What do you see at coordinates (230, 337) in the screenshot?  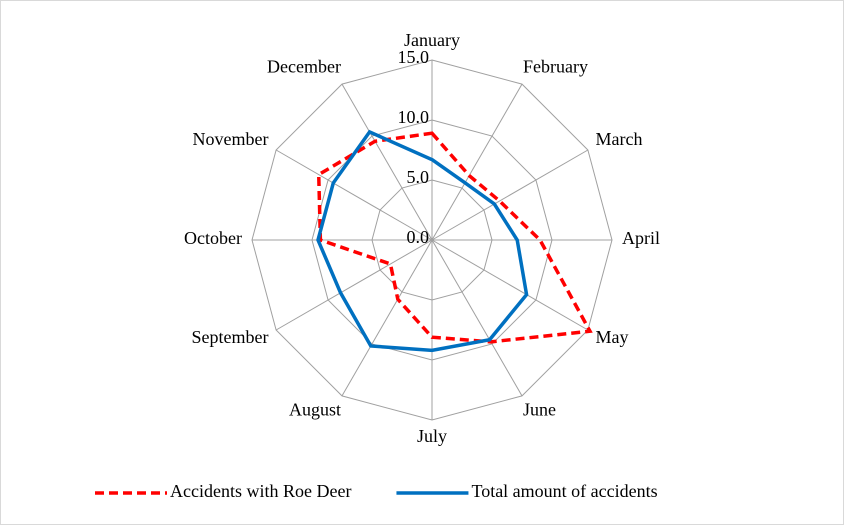 I see `category-label: September` at bounding box center [230, 337].